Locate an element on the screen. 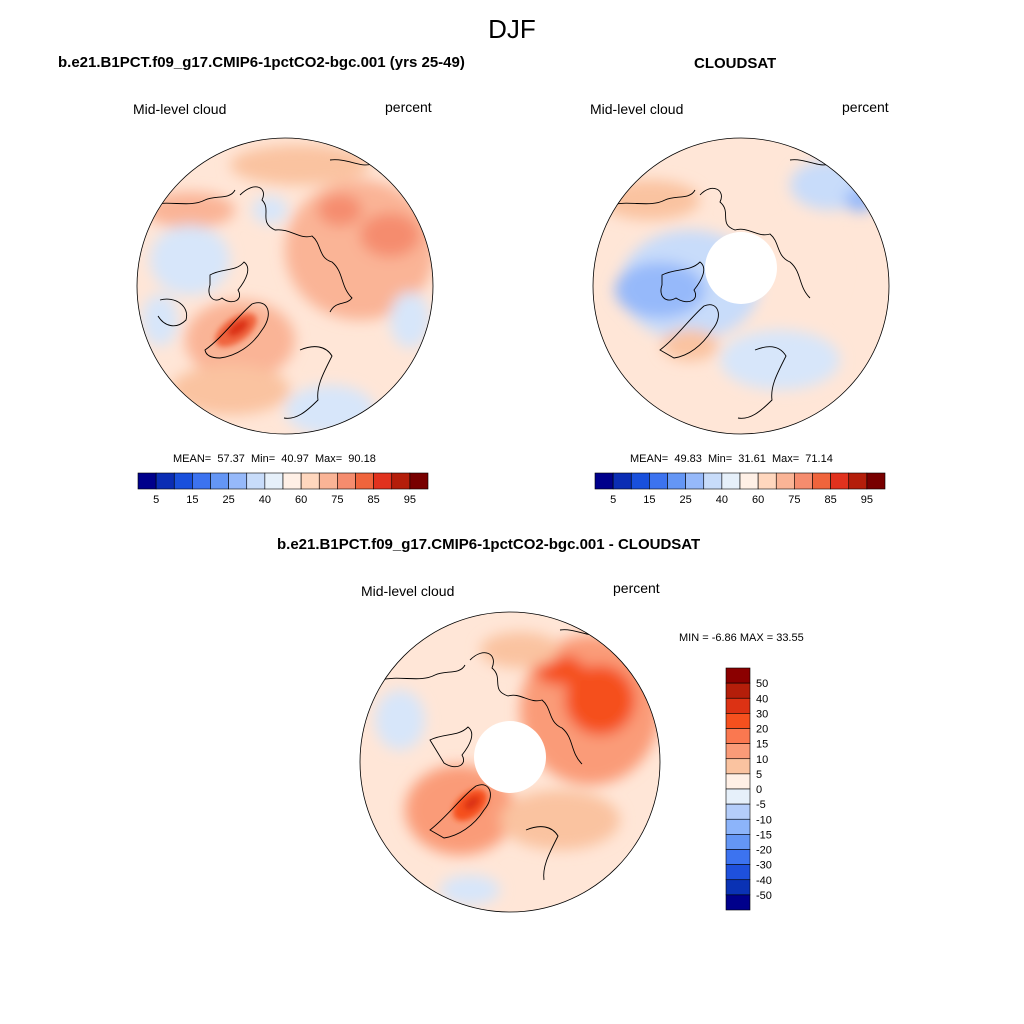 The image size is (1024, 1024). panel-obs-variable: Mid-level cloud is located at coordinates (637, 109).